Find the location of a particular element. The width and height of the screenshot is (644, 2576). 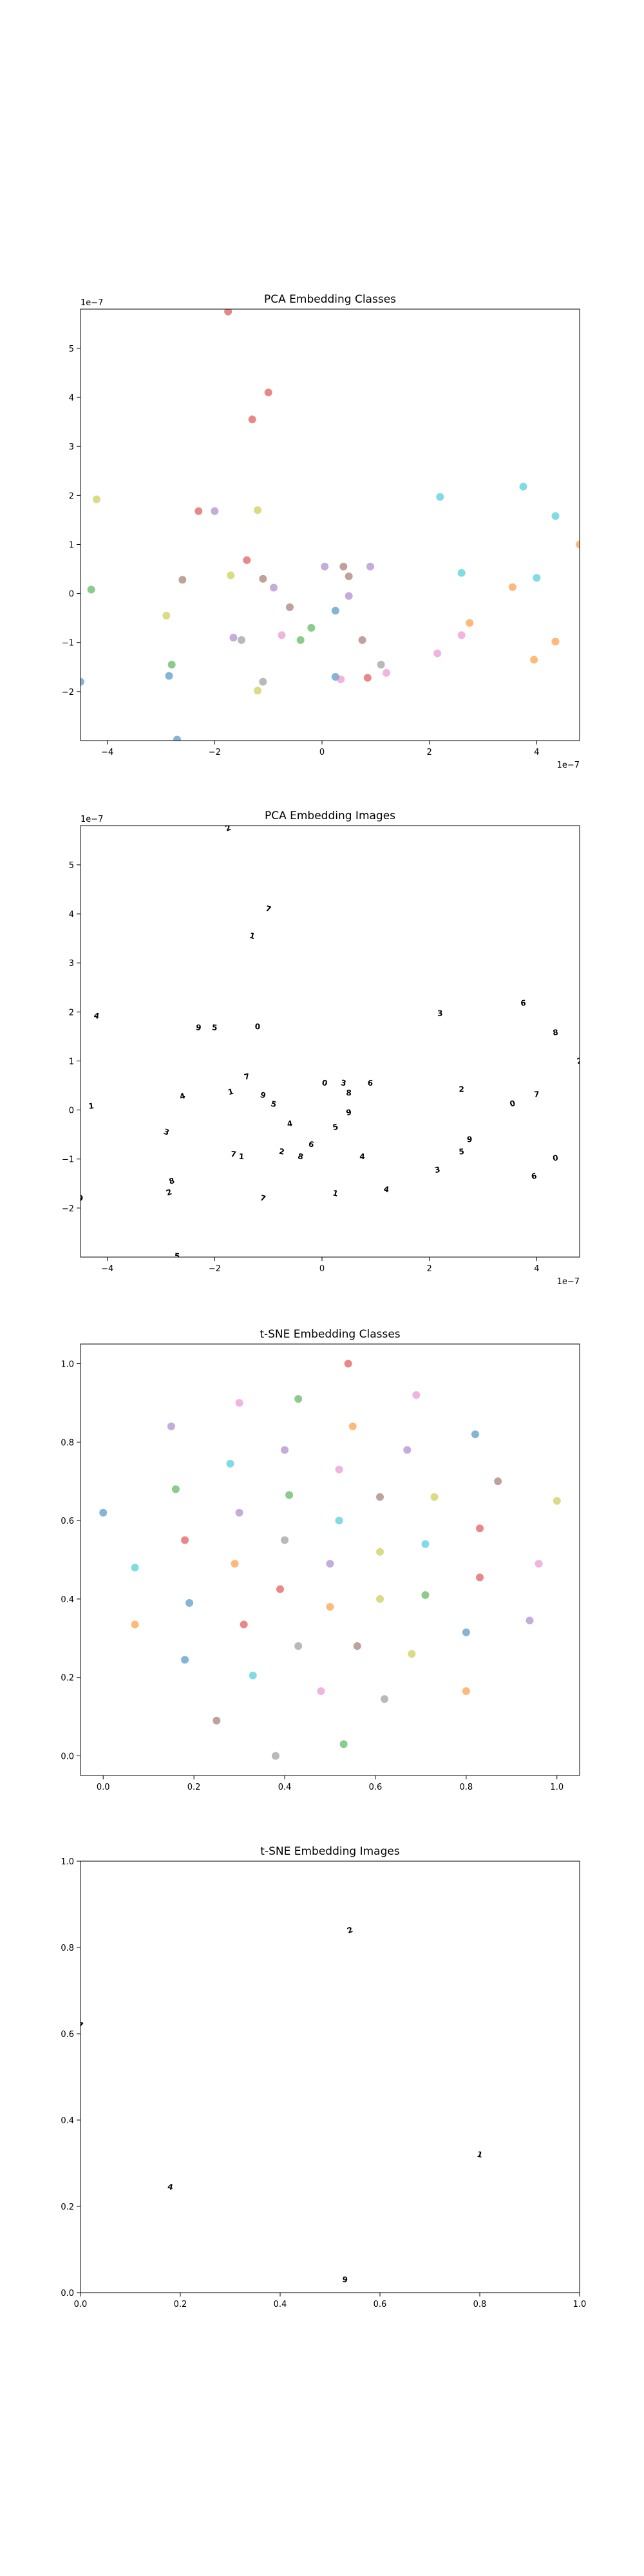

x-tick-label: 0.4 is located at coordinates (280, 2304).